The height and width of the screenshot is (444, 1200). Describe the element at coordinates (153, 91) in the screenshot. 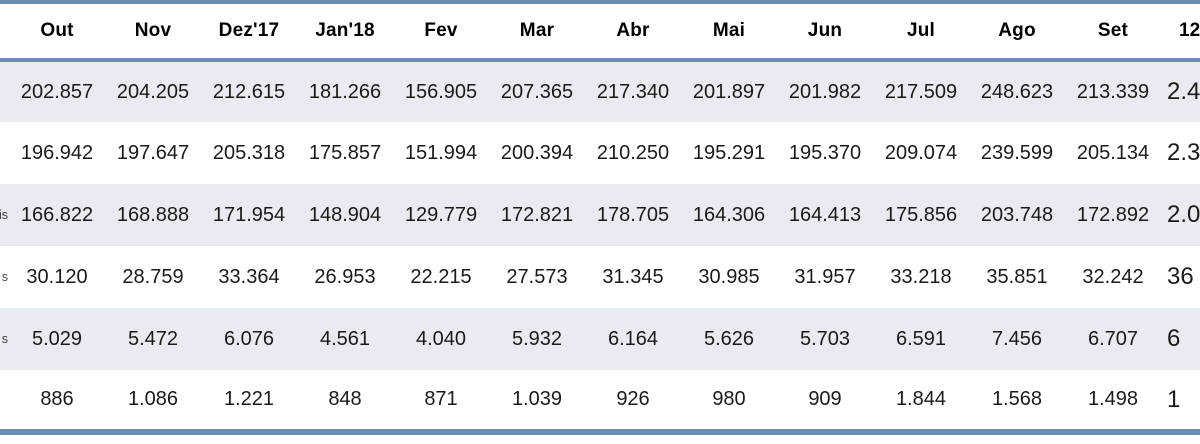

I see `table-cell: 204.205` at that location.